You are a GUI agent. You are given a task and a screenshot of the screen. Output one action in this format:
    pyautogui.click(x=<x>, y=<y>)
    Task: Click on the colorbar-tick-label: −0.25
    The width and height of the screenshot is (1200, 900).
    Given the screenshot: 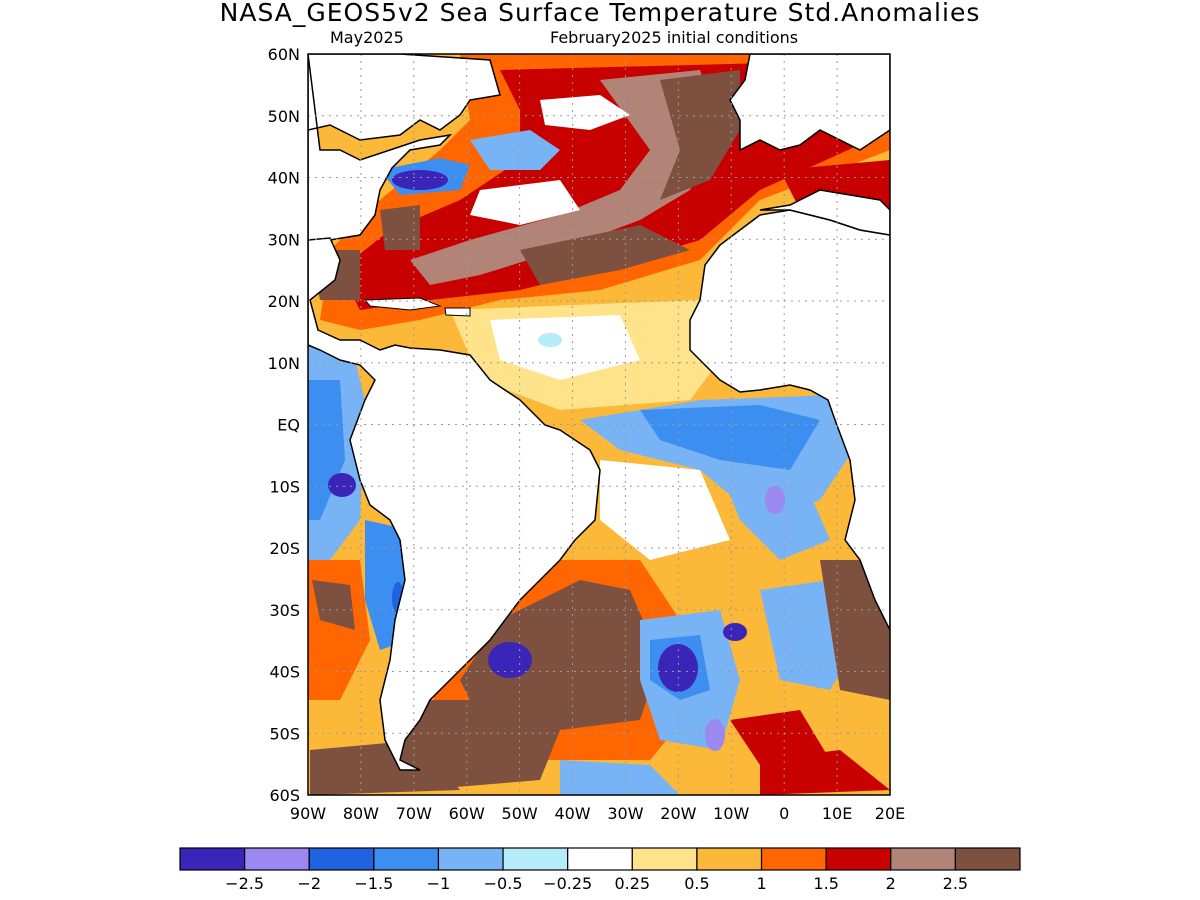 What is the action you would take?
    pyautogui.click(x=567, y=883)
    